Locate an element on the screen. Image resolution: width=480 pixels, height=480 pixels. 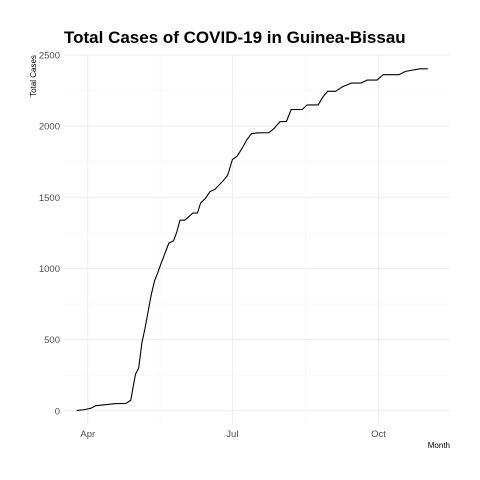
y-axis-title: Total Cases is located at coordinates (33, 76).